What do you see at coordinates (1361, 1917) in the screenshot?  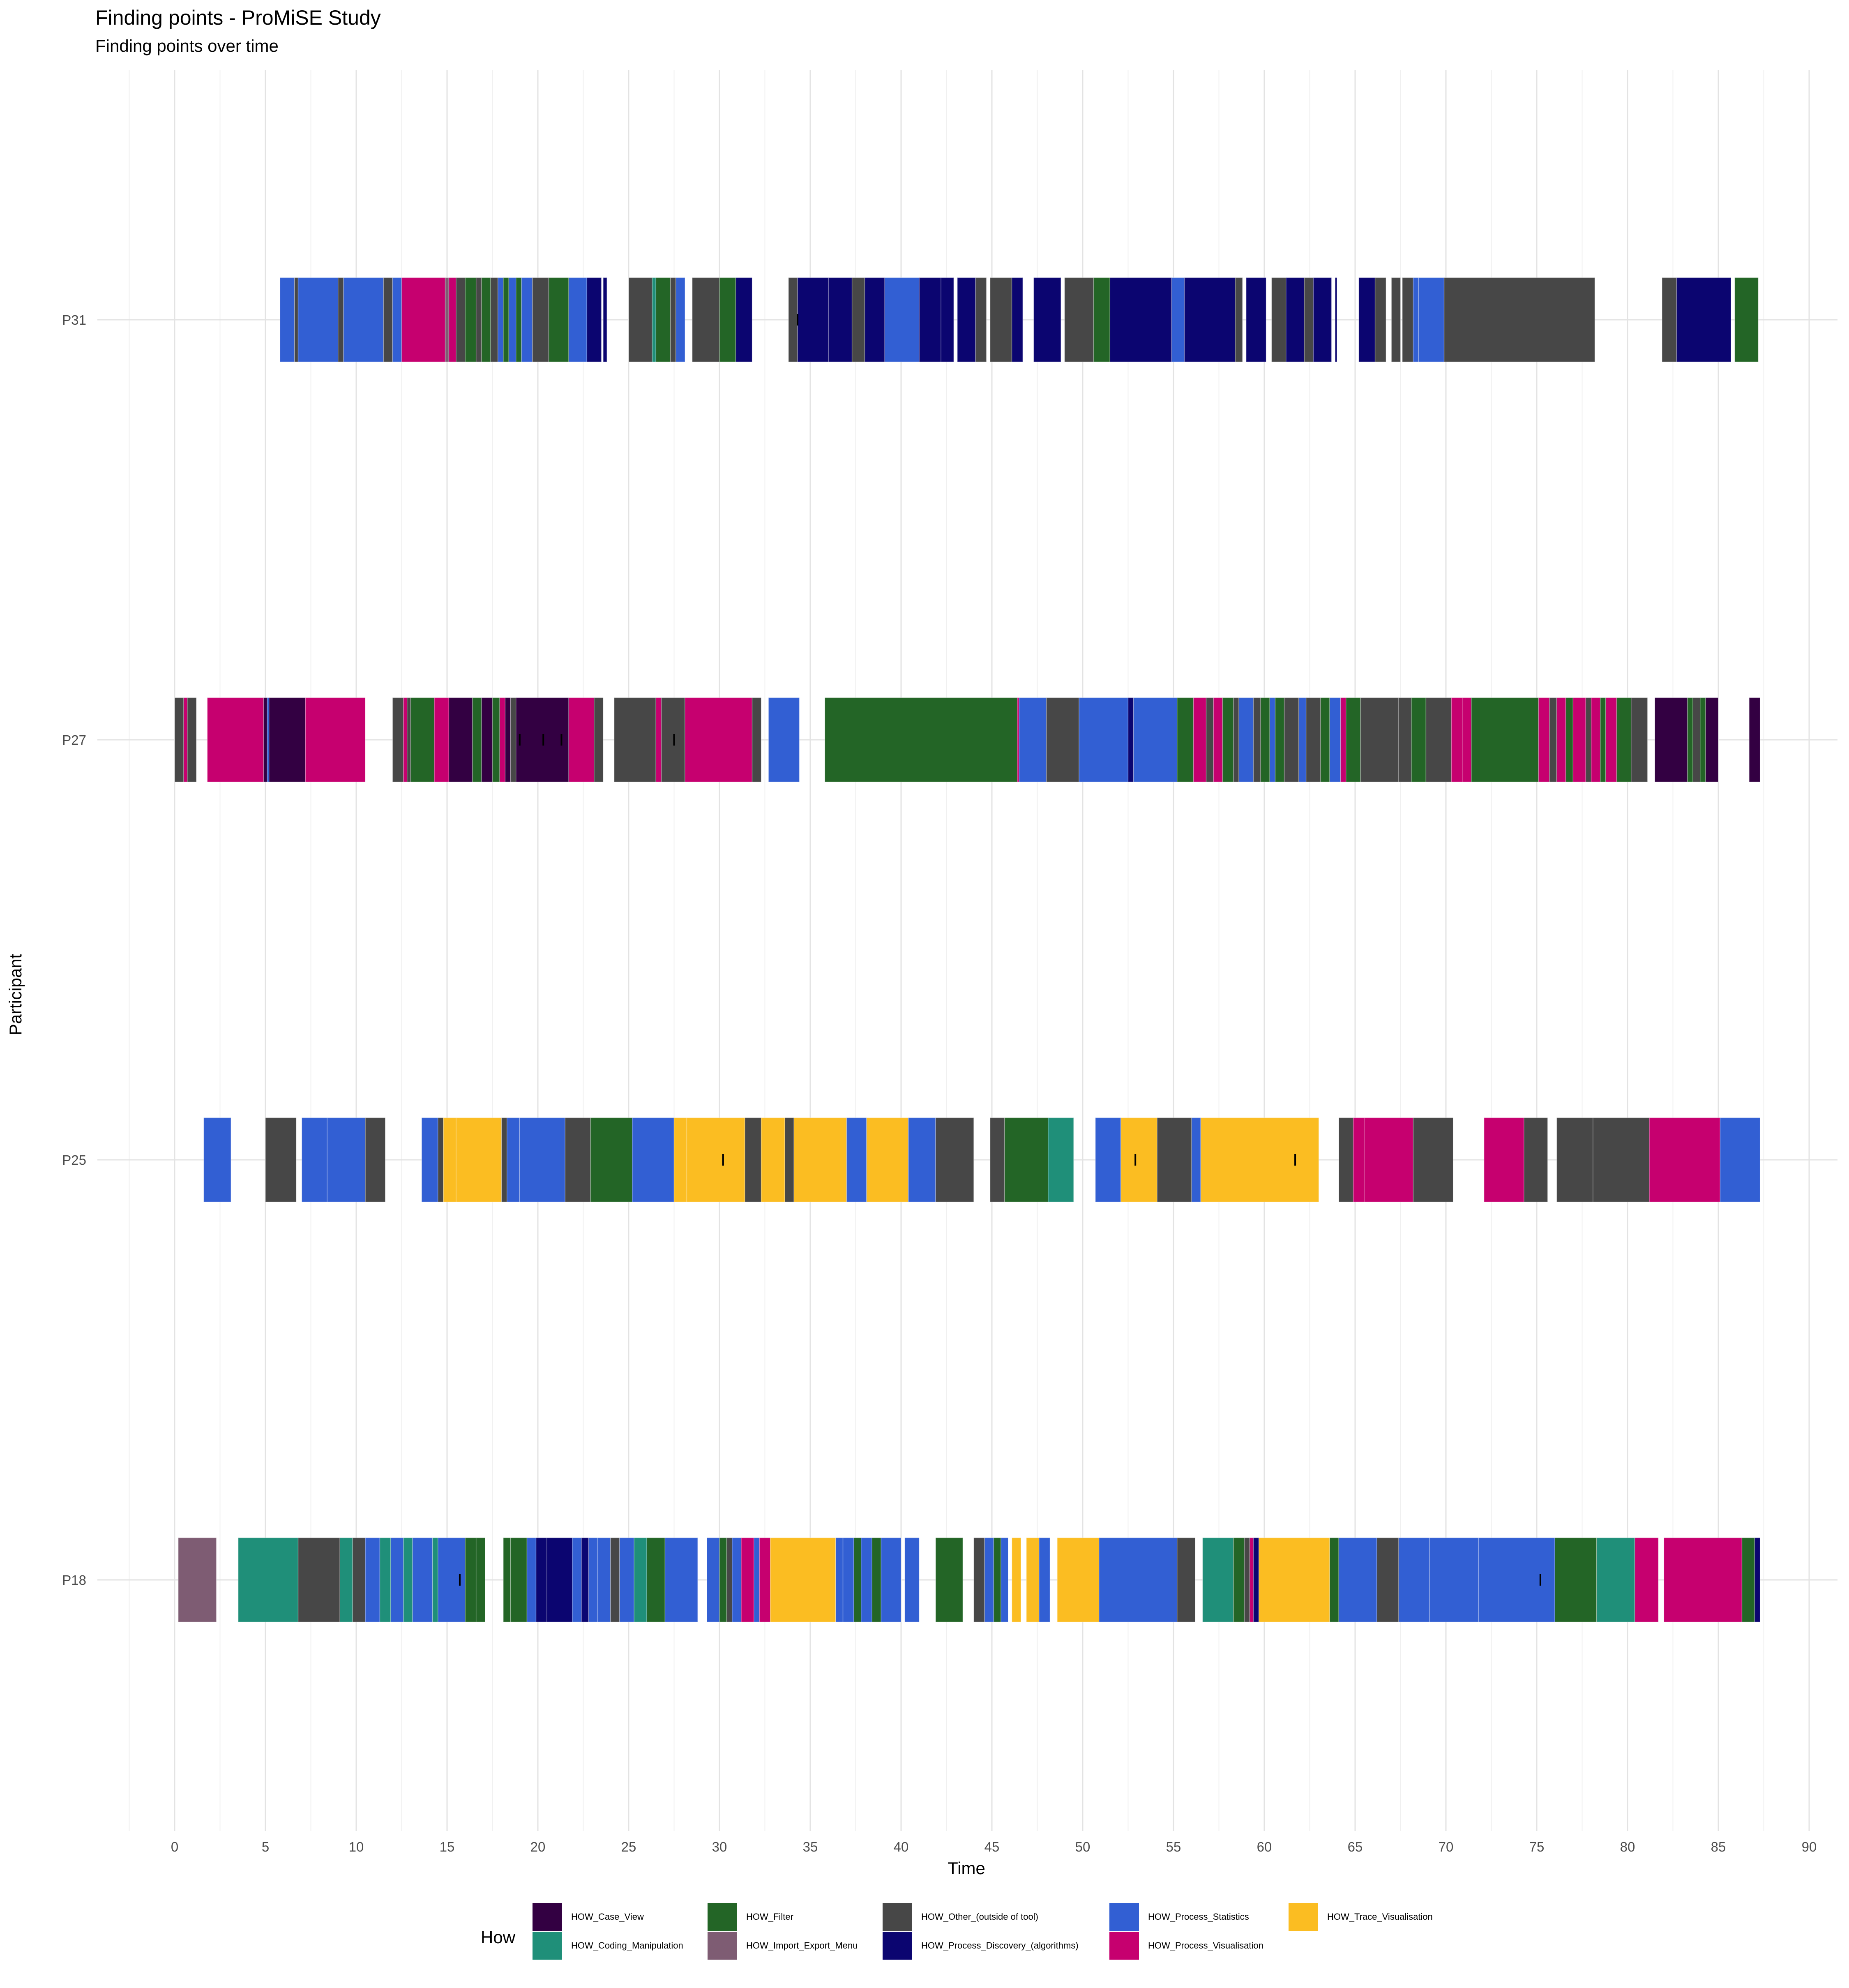 I see `legend-item: HOW_Trace_Visualisation` at bounding box center [1361, 1917].